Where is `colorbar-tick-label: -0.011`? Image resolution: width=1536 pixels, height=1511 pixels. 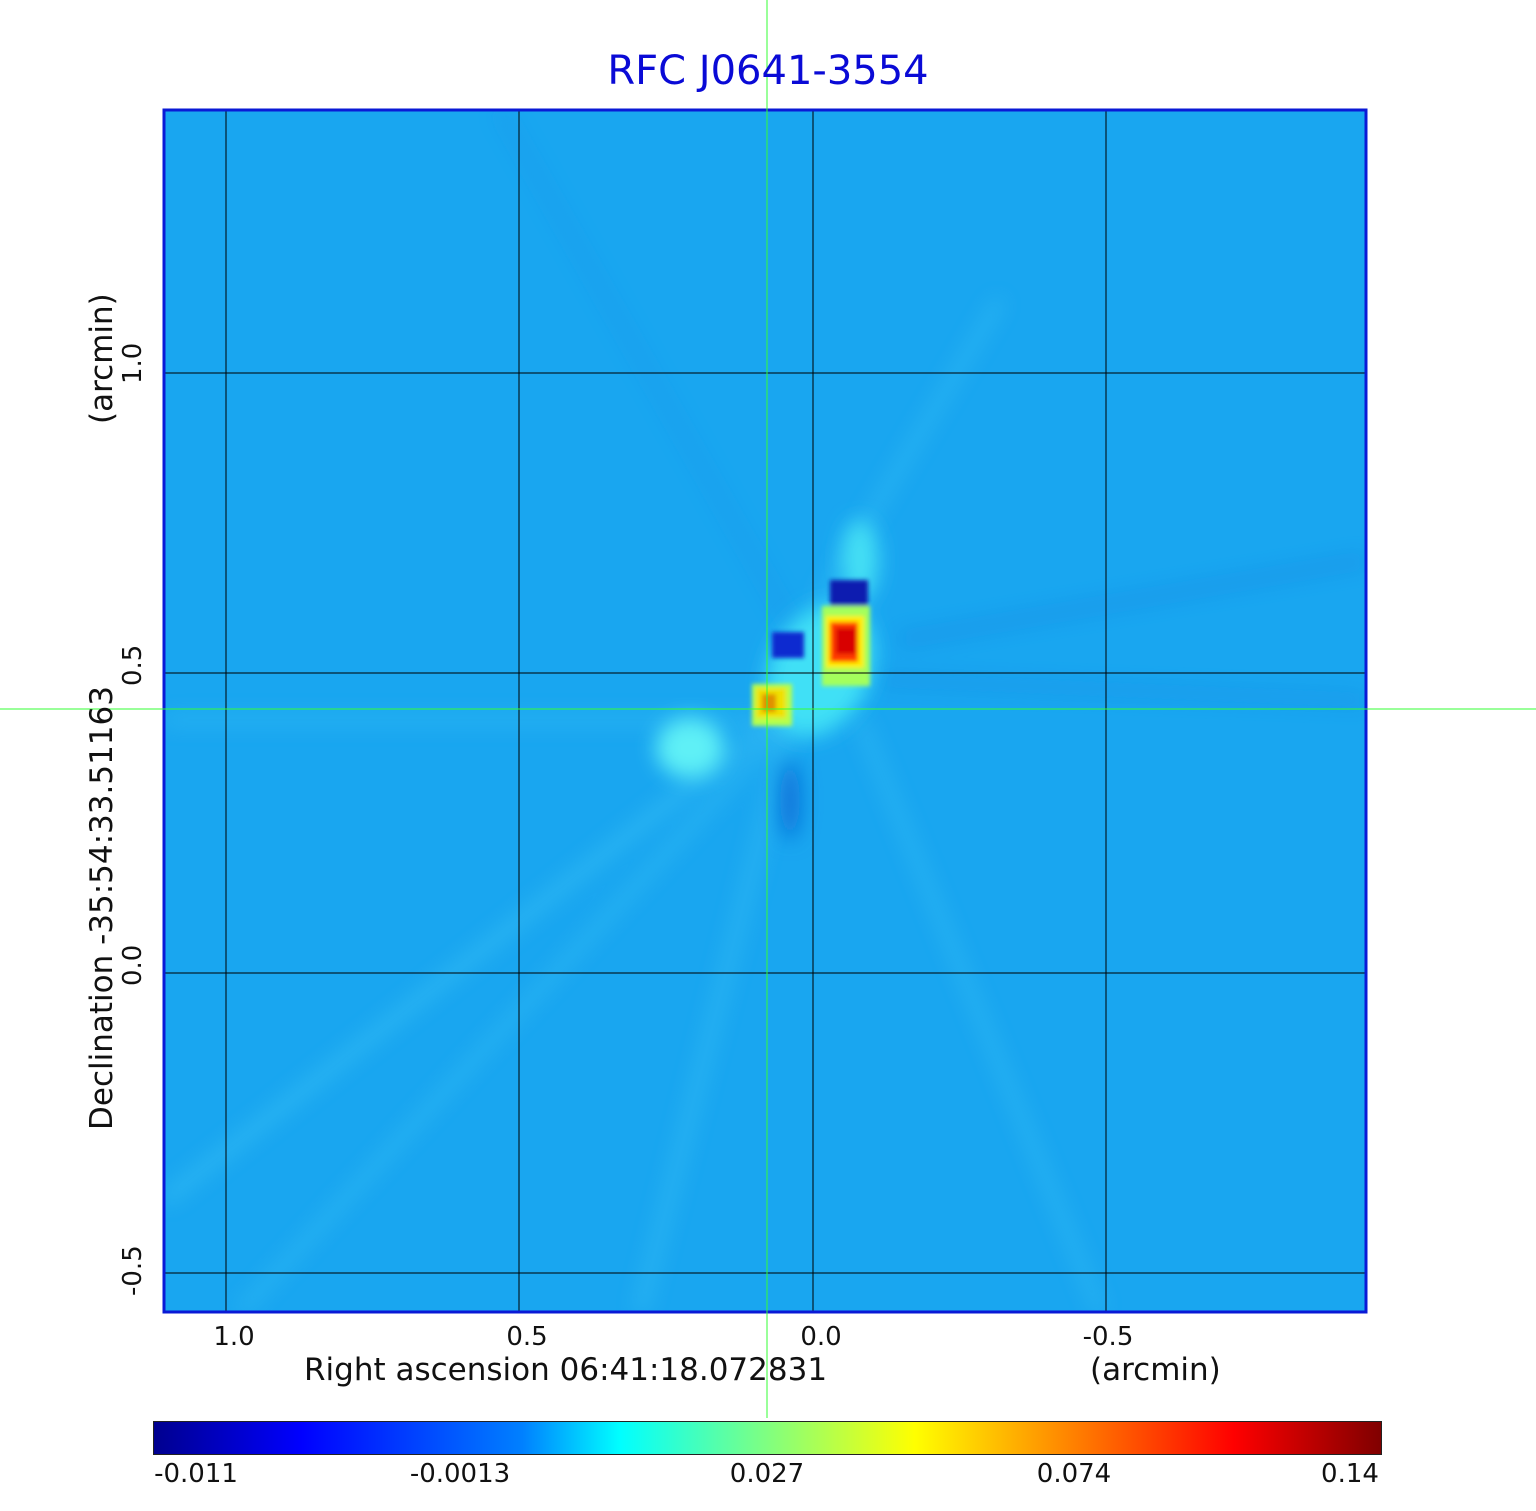
colorbar-tick-label: -0.011 is located at coordinates (196, 1474).